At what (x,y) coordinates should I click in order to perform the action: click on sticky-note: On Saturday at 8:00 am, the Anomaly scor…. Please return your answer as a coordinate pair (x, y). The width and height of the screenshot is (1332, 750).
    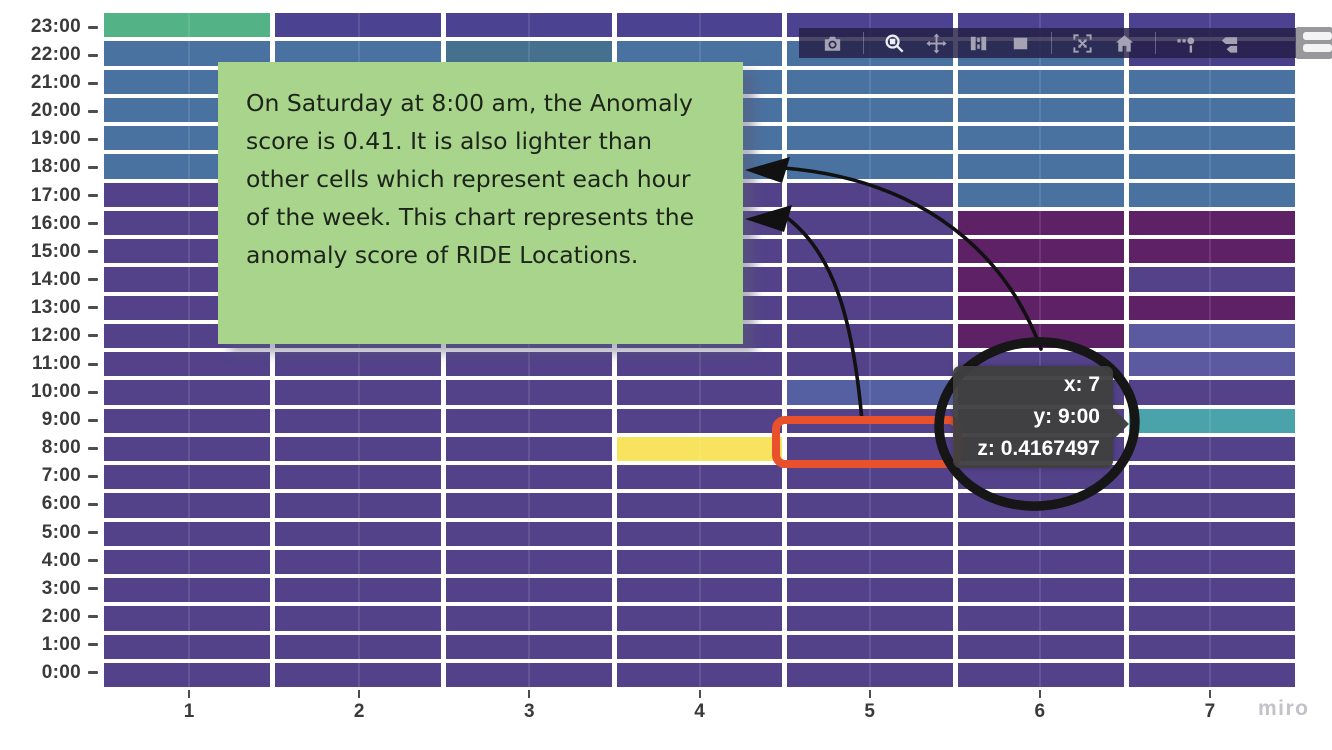
    Looking at the image, I should click on (480, 203).